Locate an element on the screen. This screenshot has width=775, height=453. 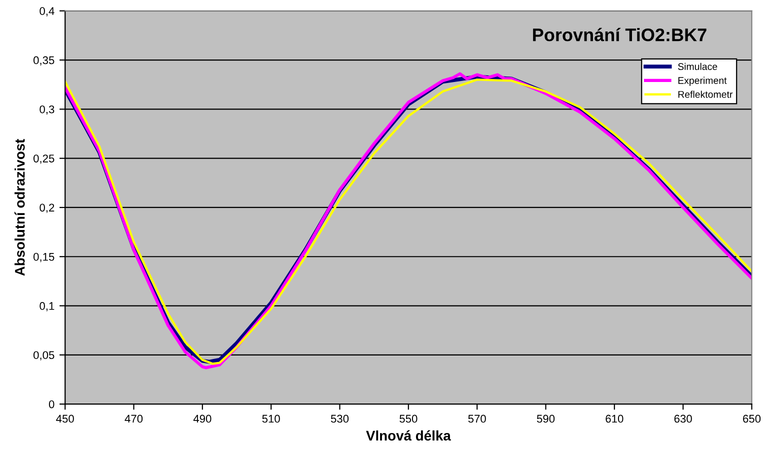
x-tick-label: 610 is located at coordinates (615, 418).